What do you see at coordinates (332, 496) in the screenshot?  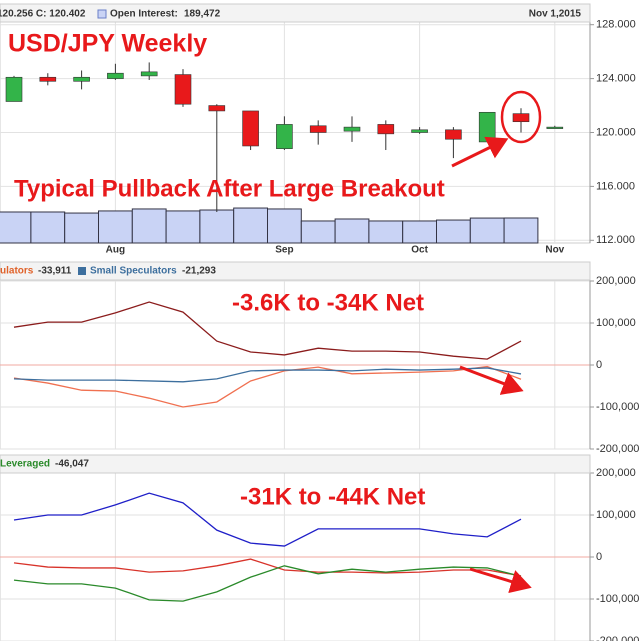 I see `annotation: -31K to -44K Net` at bounding box center [332, 496].